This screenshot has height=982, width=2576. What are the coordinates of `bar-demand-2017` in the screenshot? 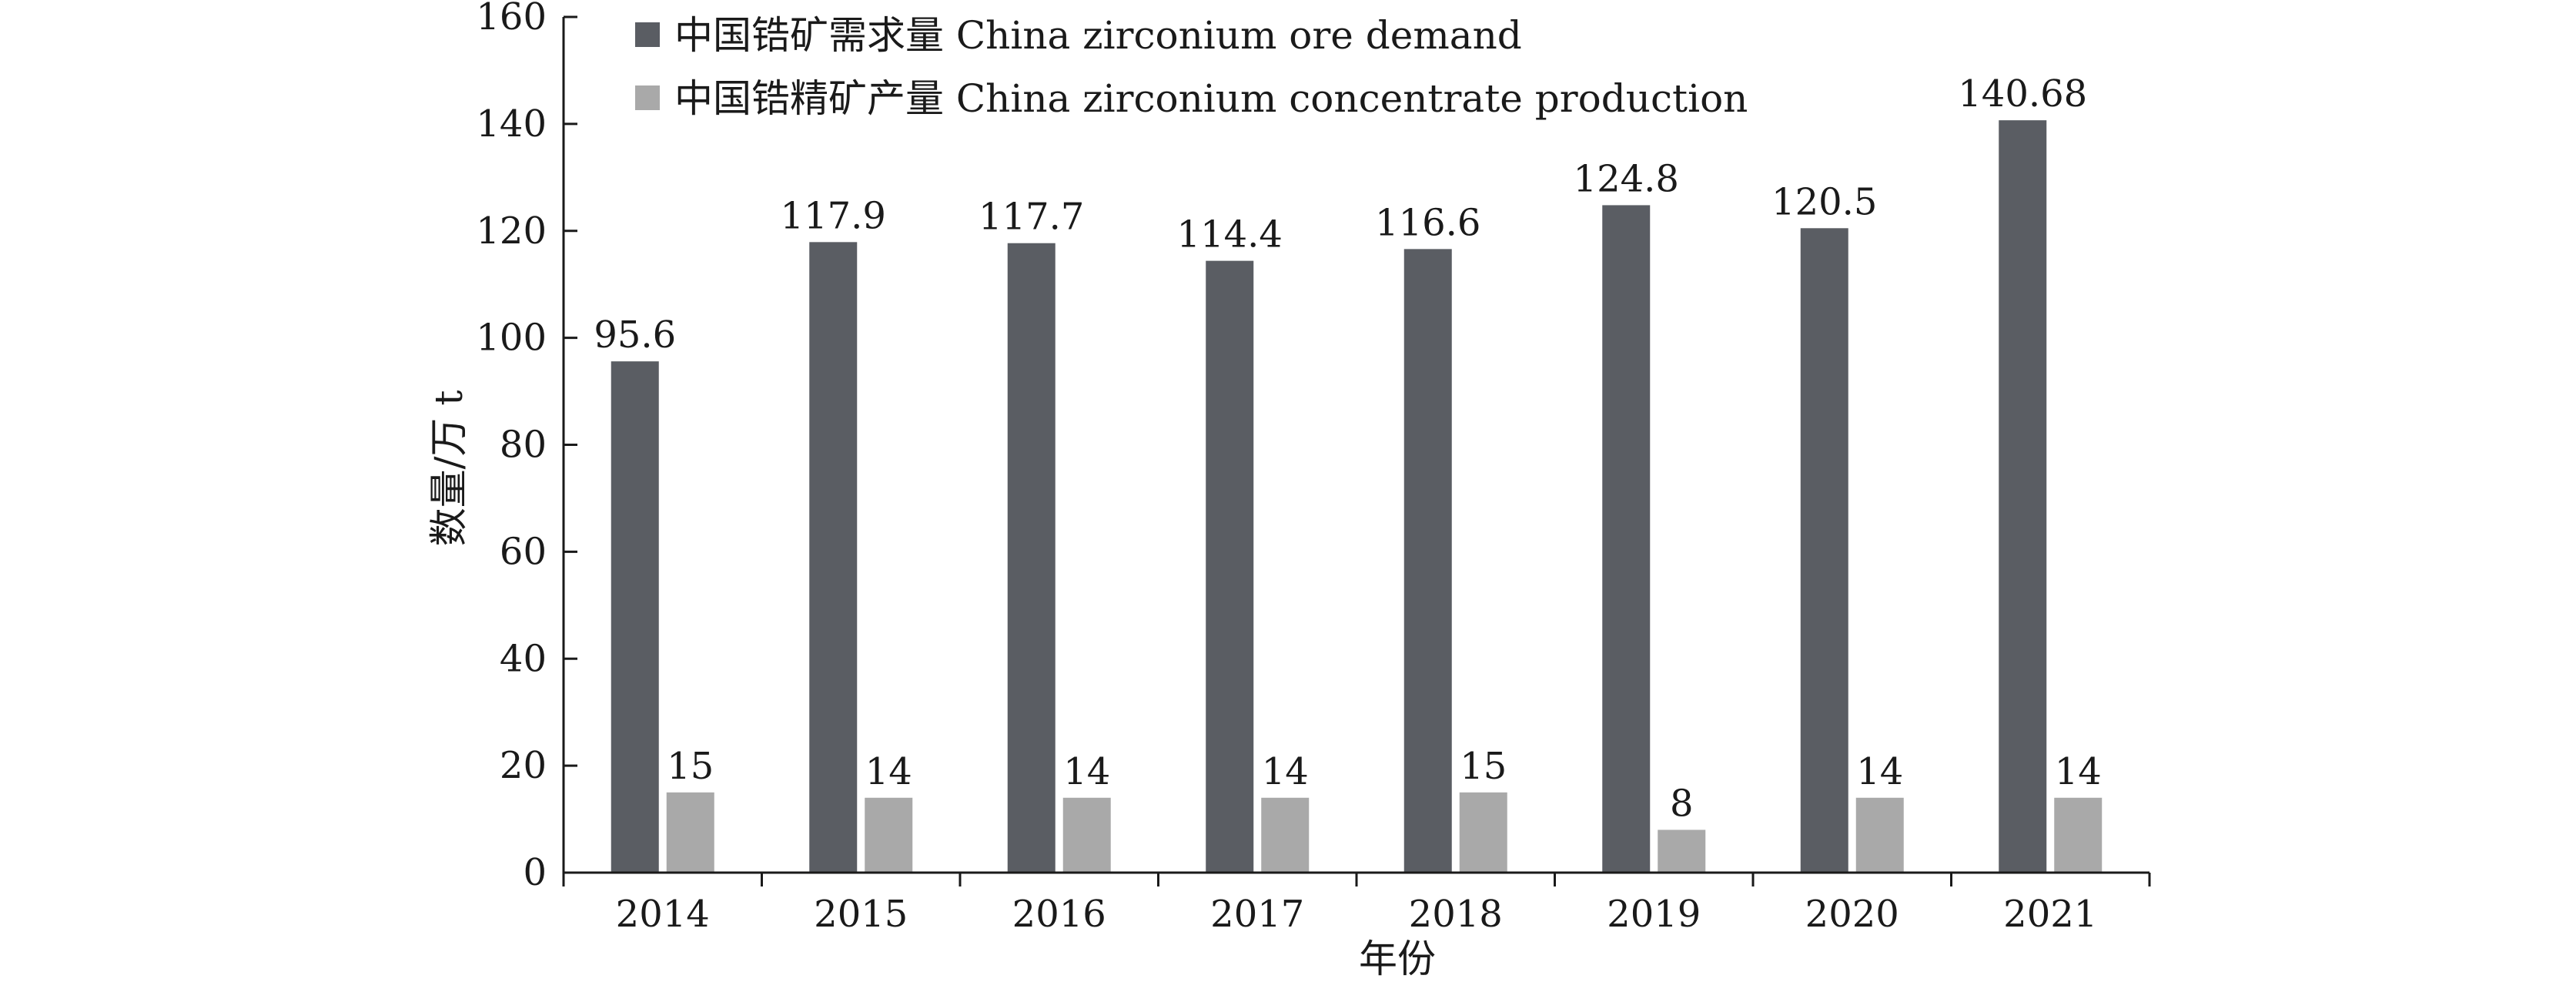 It's located at (1230, 566).